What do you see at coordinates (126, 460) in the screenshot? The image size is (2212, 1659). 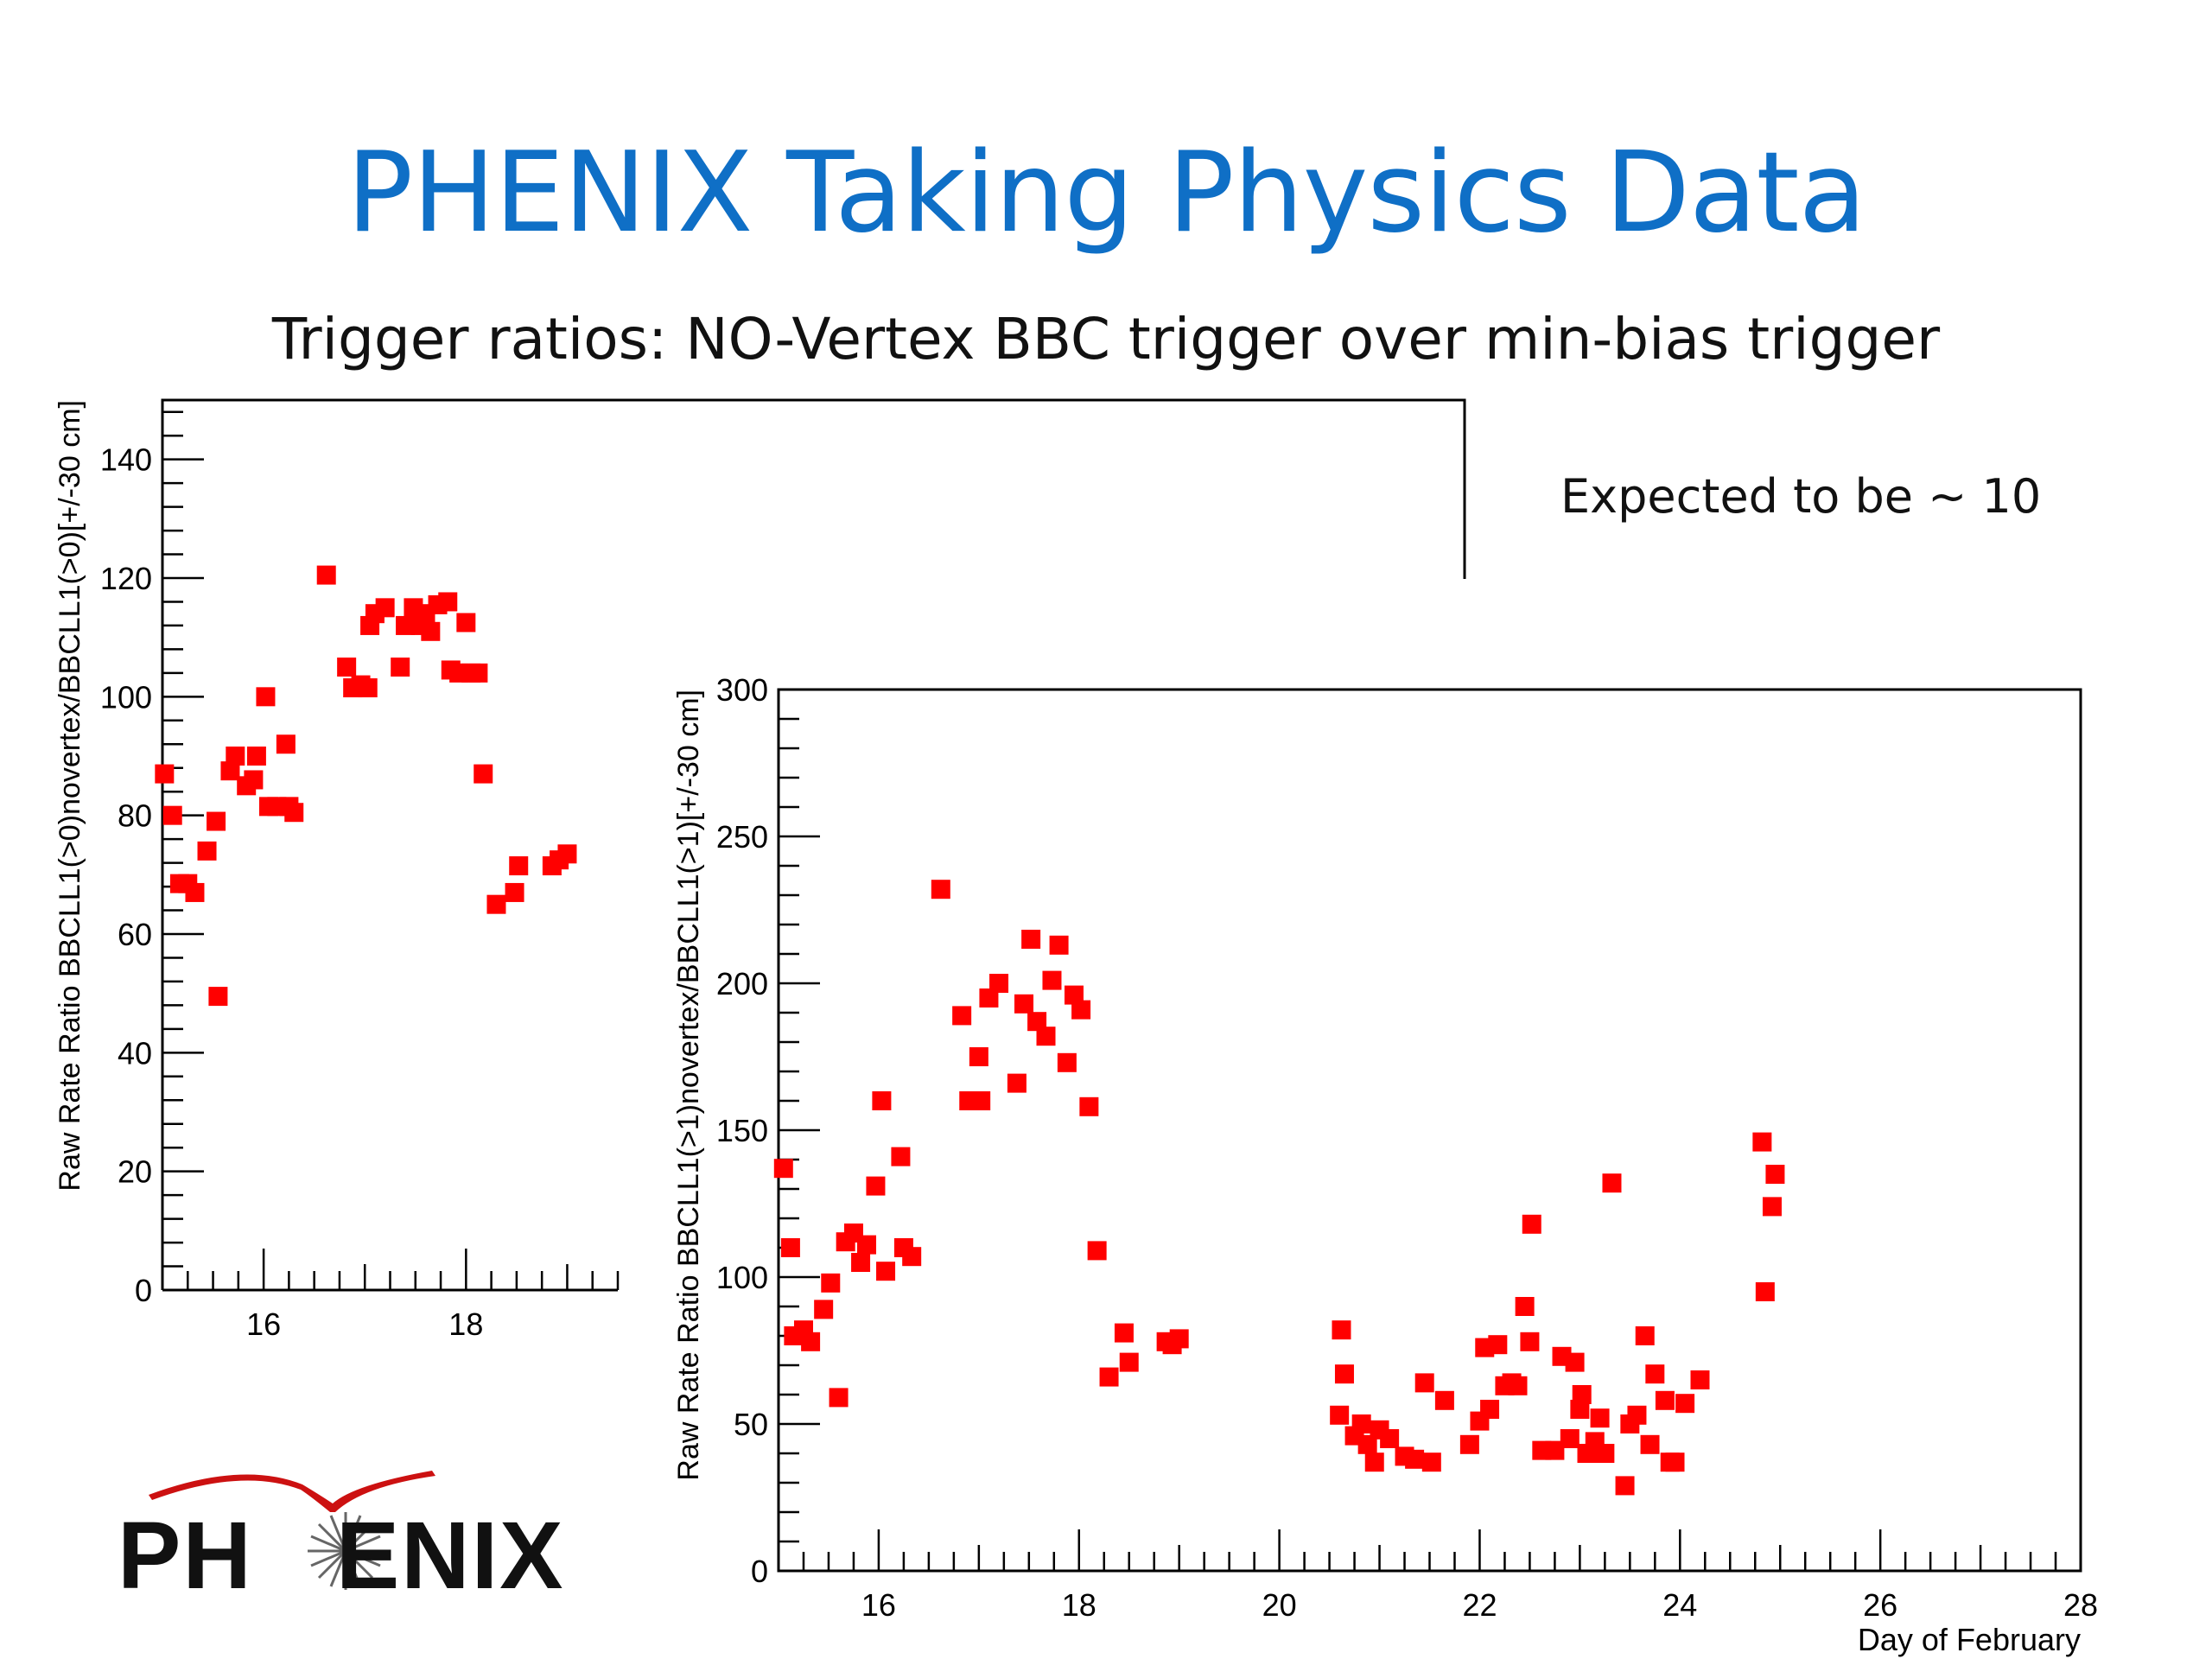 I see `y-tick-label-1: 140` at bounding box center [126, 460].